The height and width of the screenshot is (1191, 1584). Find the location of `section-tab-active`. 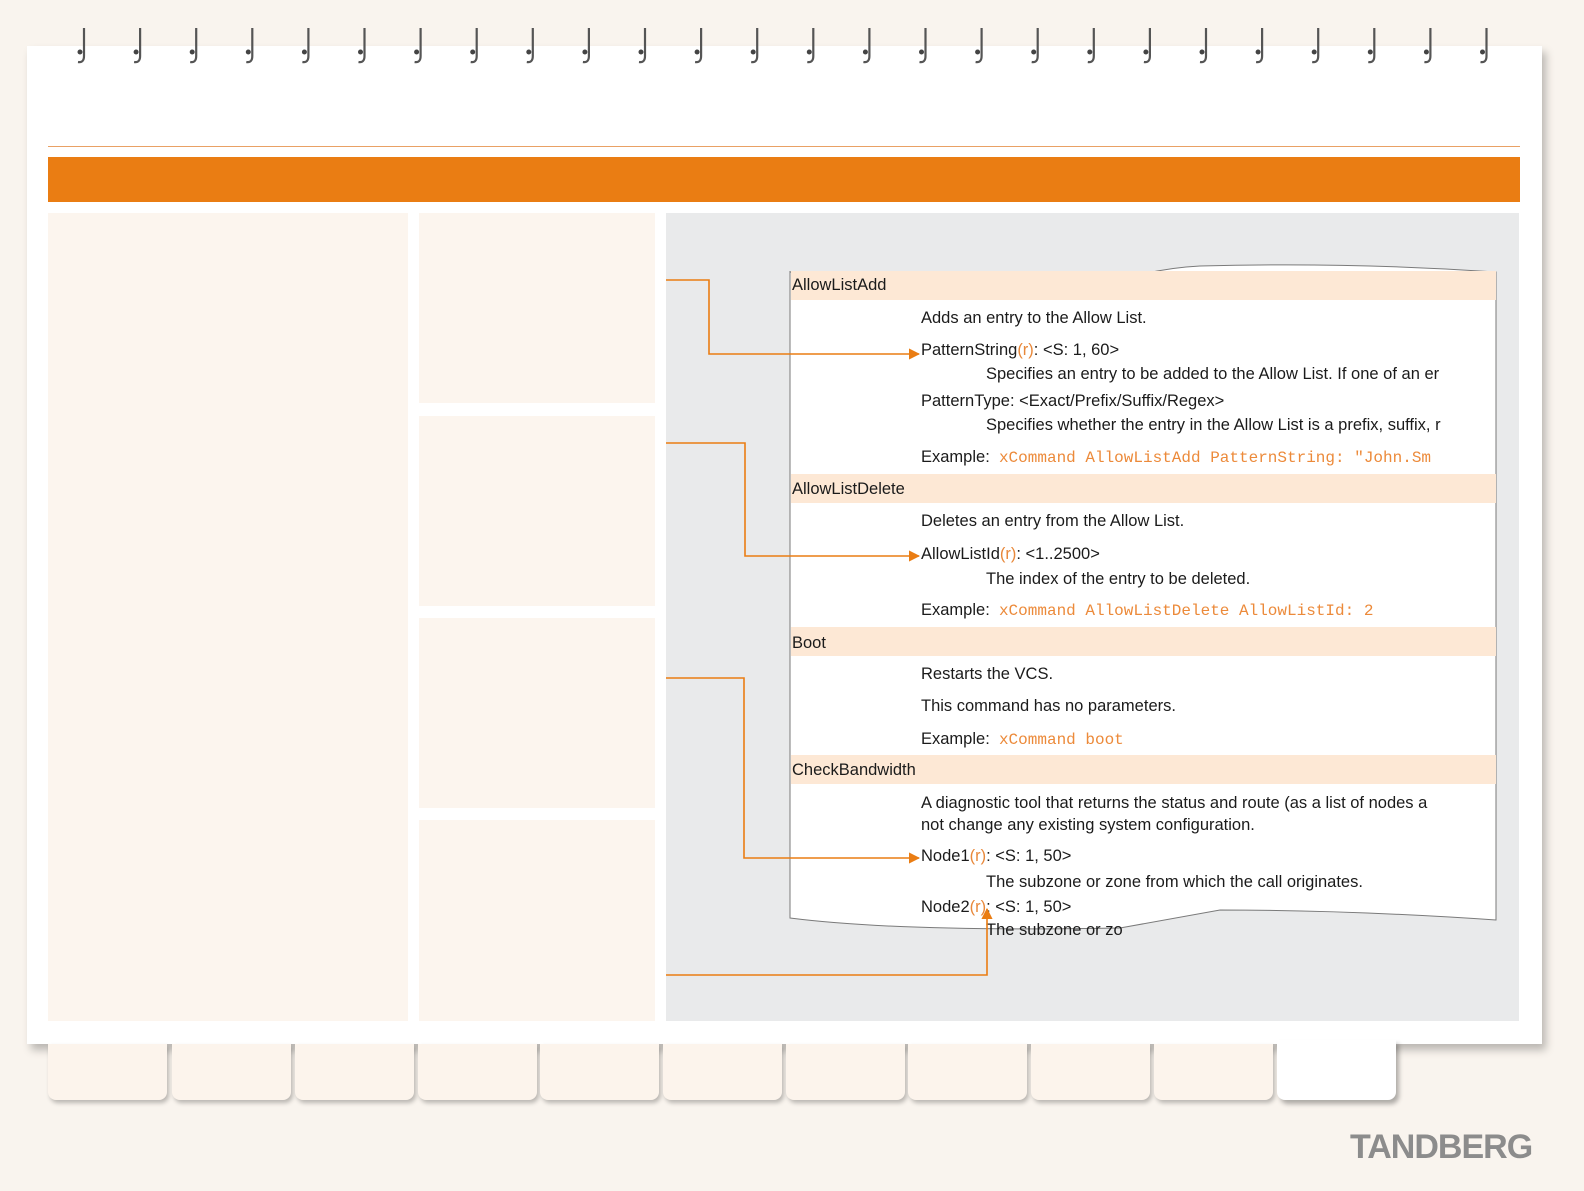

section-tab-active is located at coordinates (1336, 1070).